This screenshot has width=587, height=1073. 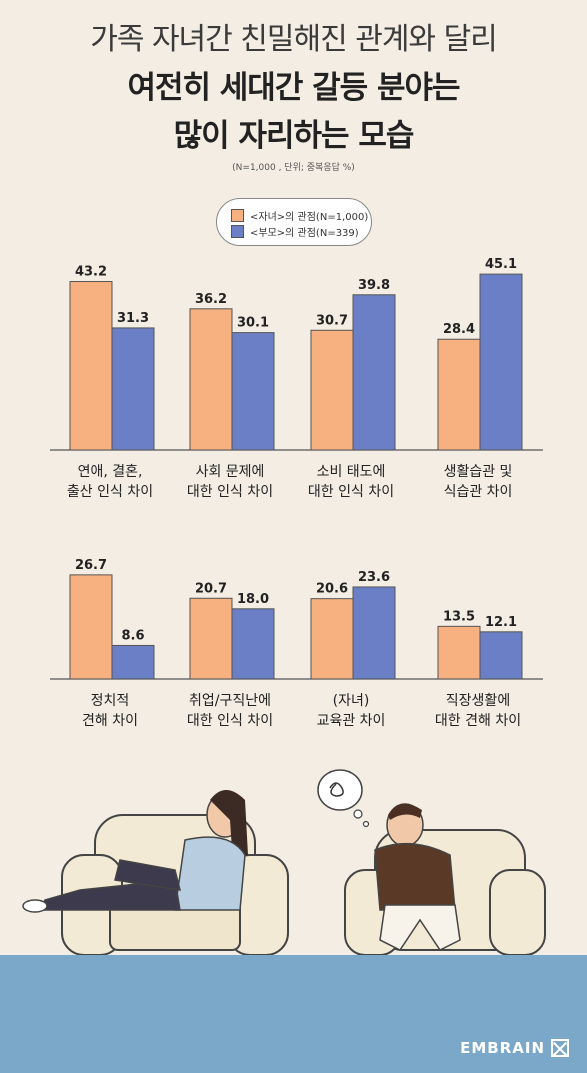 I want to click on category-label-line: 식습관 차이, so click(x=478, y=492).